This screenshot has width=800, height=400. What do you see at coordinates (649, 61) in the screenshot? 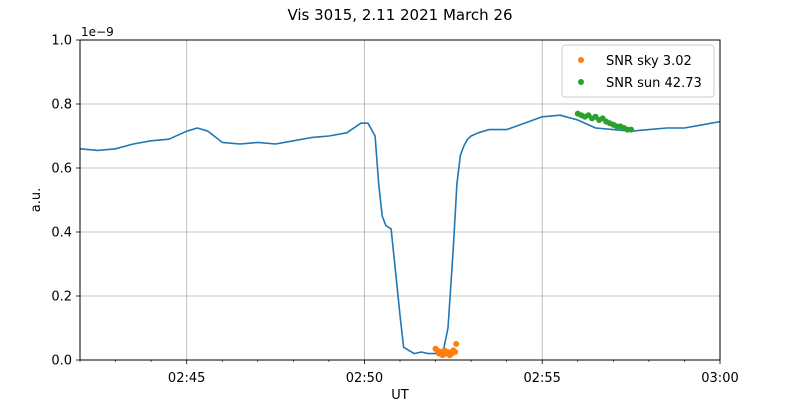
I see `legend-label: SNR sky 3.02` at bounding box center [649, 61].